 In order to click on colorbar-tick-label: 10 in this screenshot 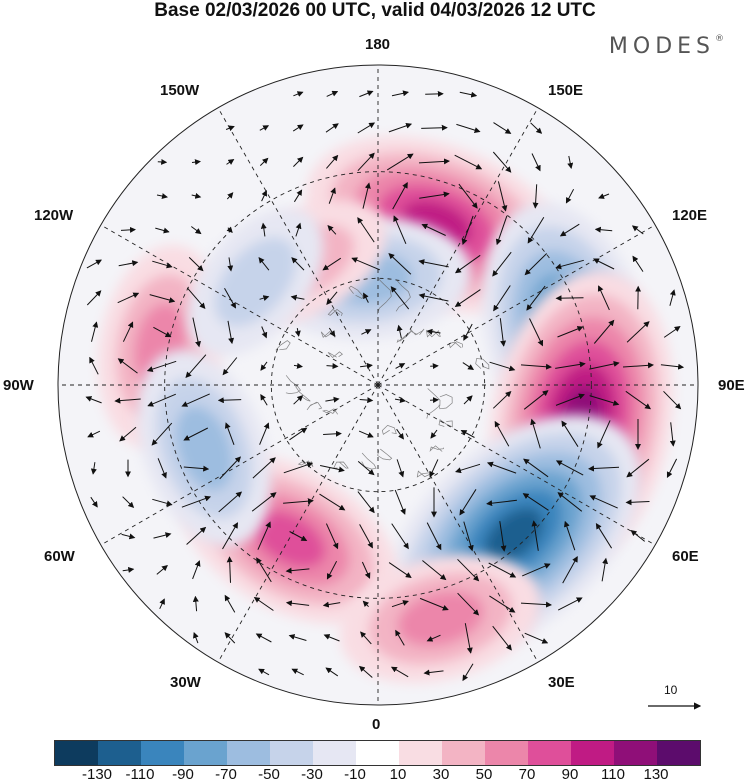, I will do `click(398, 774)`.